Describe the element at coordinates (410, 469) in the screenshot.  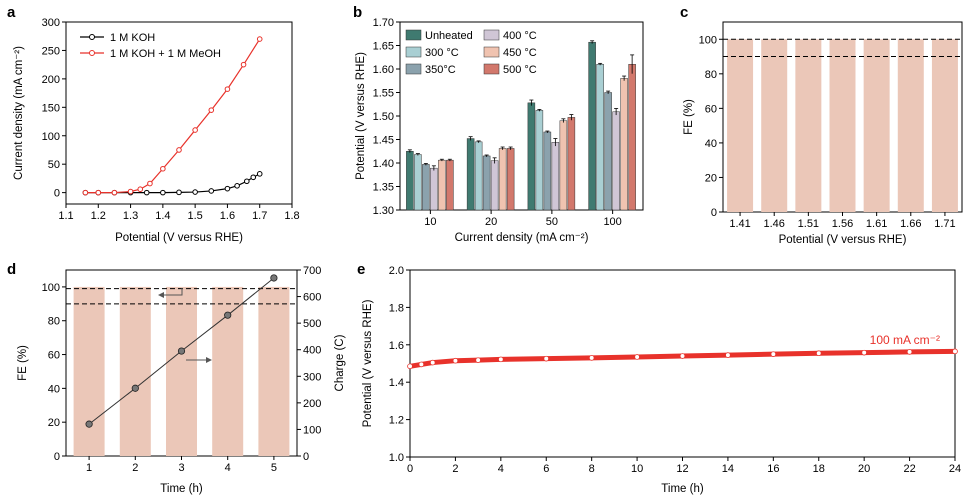
I see `panel-e-xtick-label-0: 0` at that location.